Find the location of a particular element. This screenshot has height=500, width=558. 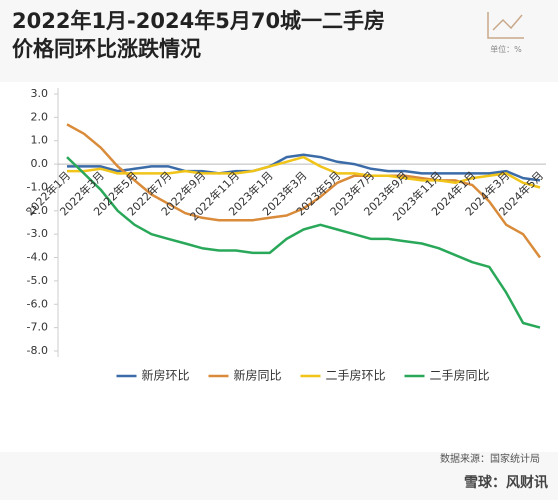

legend-label: 新房环比 is located at coordinates (166, 375).